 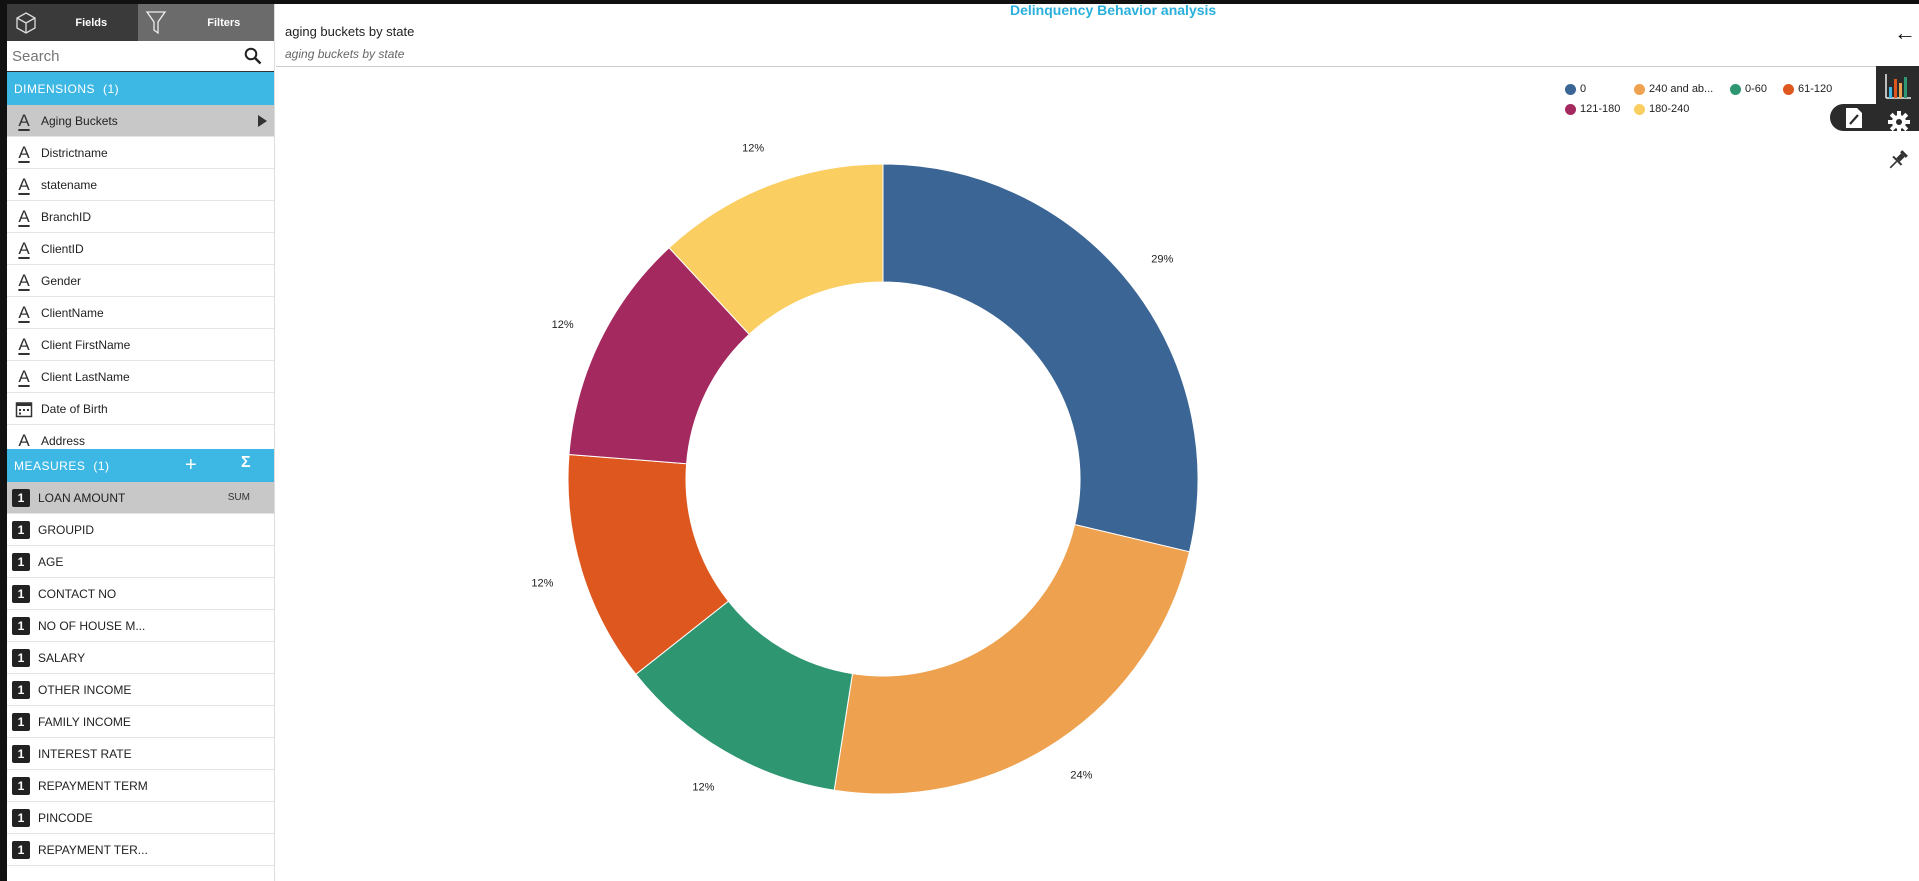 I want to click on report-title: Delinquency Behavior analysis, so click(x=1113, y=10).